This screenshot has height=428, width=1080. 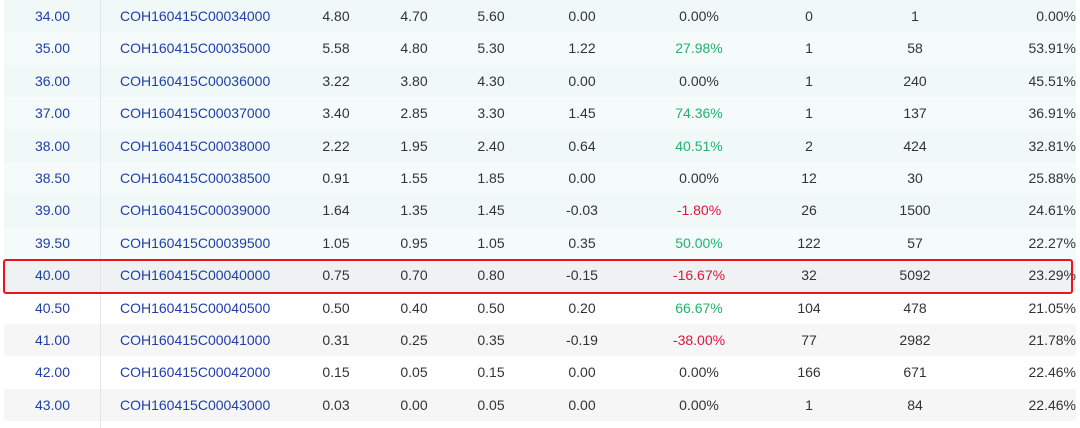 I want to click on change: -0.03, so click(x=582, y=210).